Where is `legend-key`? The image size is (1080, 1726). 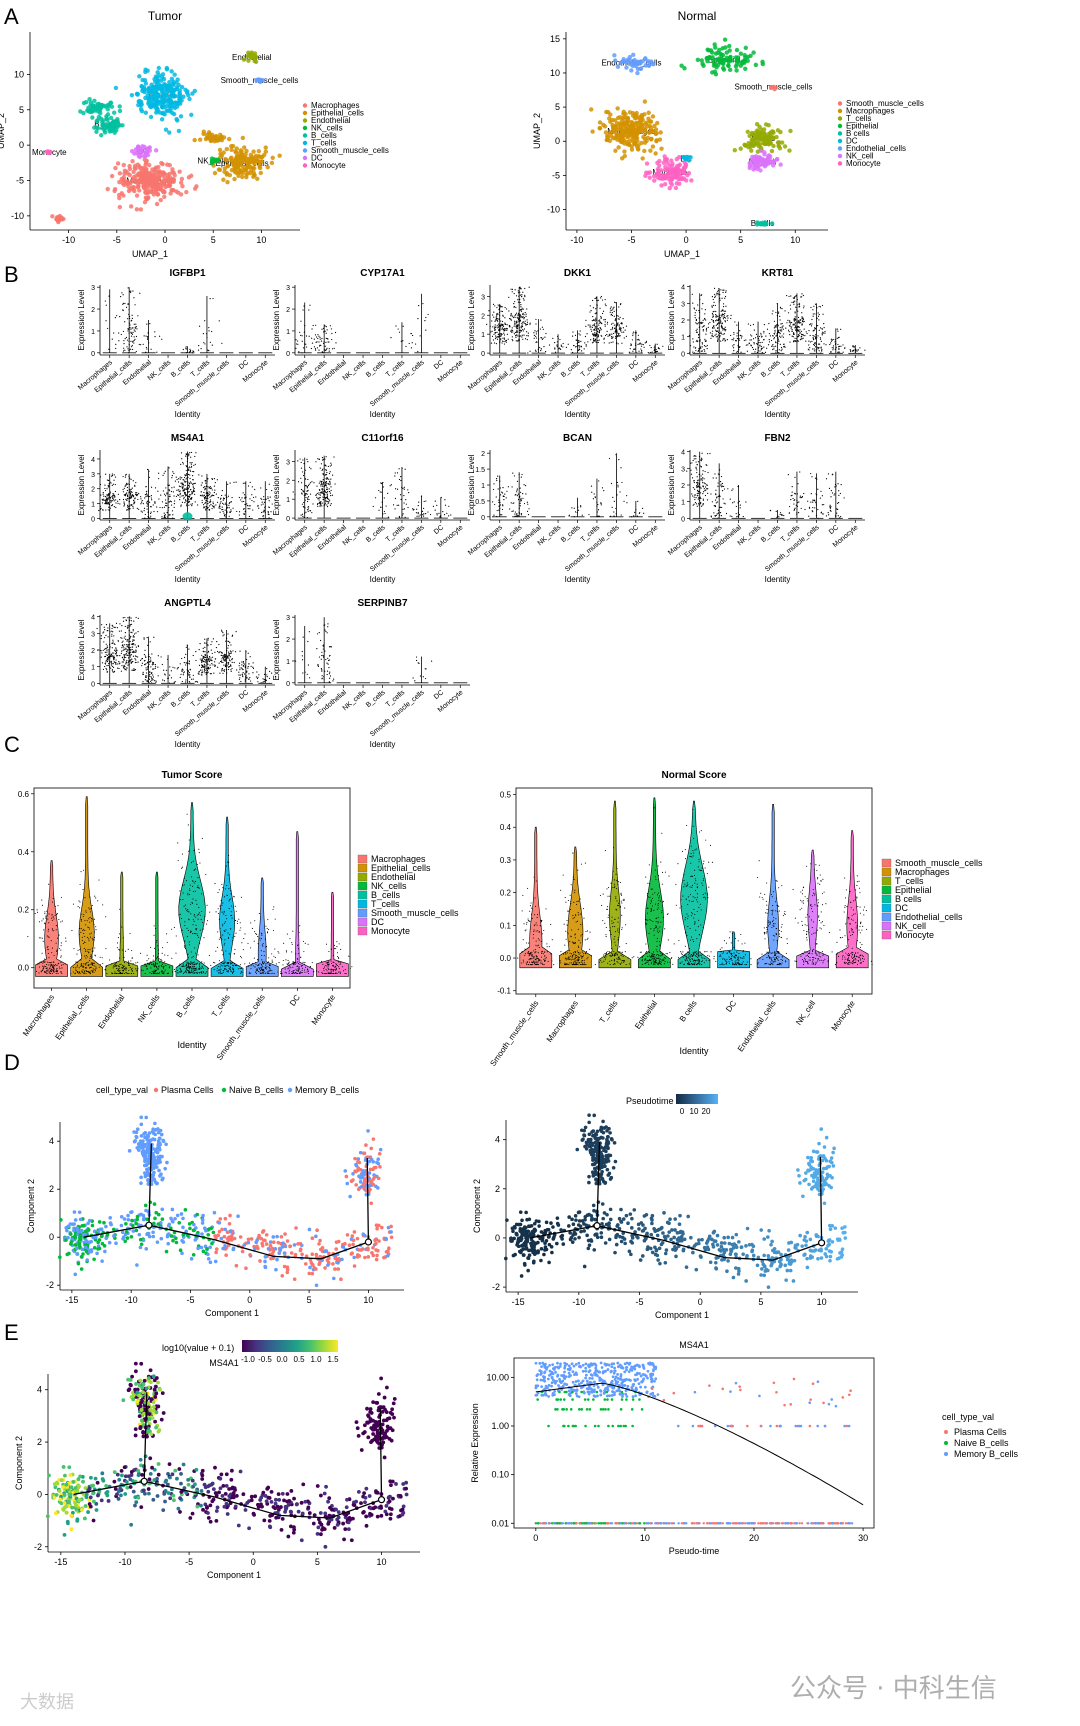 legend-key is located at coordinates (840, 126).